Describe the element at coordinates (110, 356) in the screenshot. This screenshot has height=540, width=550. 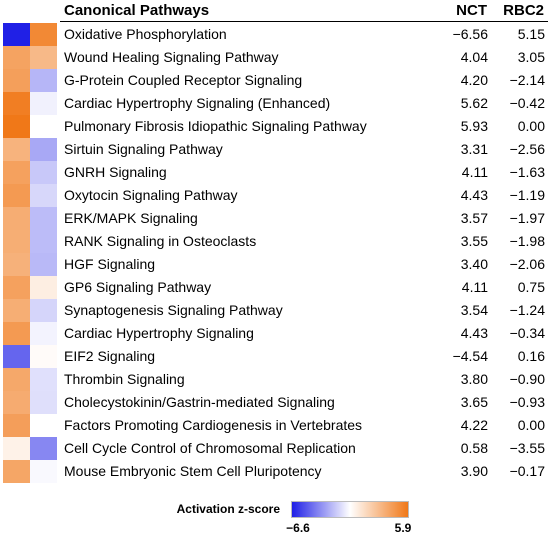
I see `pathway-name: EIF2 Signaling` at that location.